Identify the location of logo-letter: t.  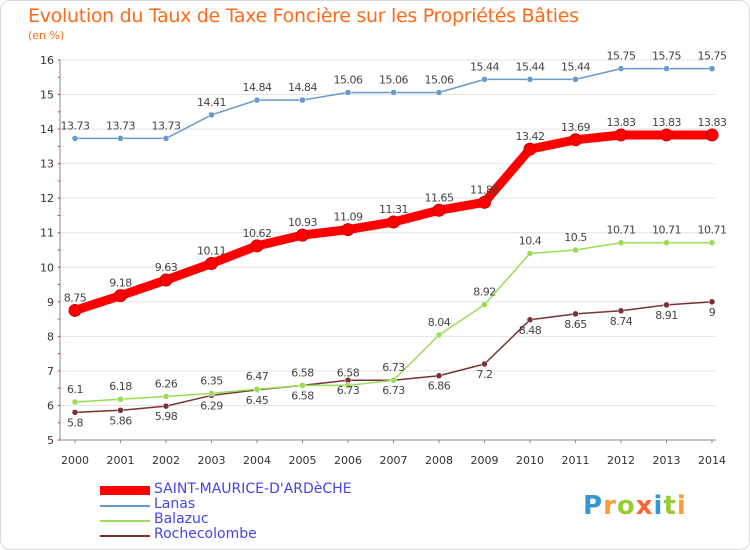
(670, 506).